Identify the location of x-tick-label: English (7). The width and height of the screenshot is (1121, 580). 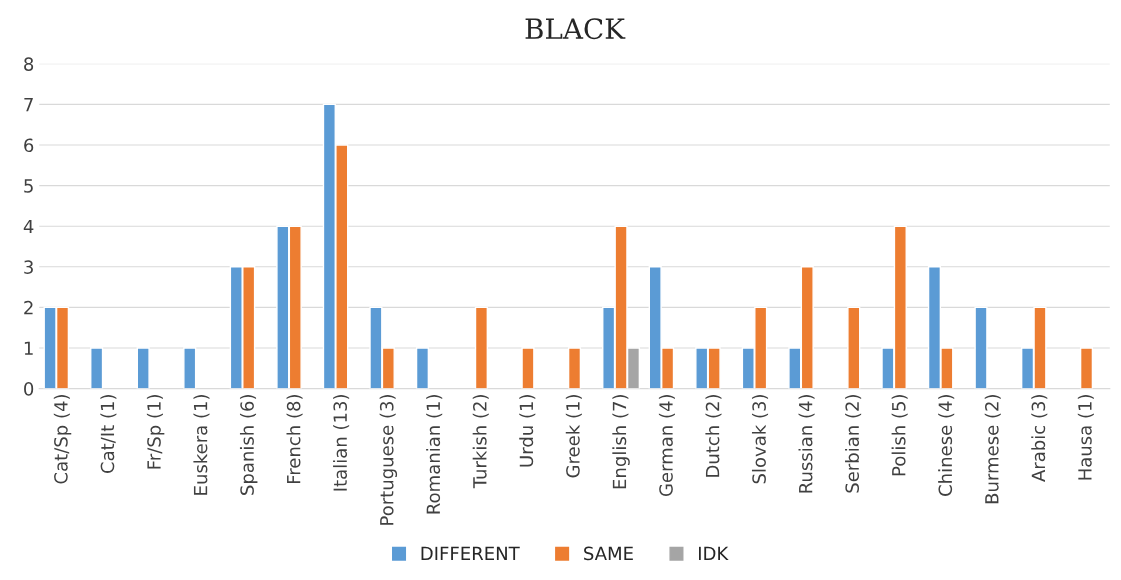
(621, 442).